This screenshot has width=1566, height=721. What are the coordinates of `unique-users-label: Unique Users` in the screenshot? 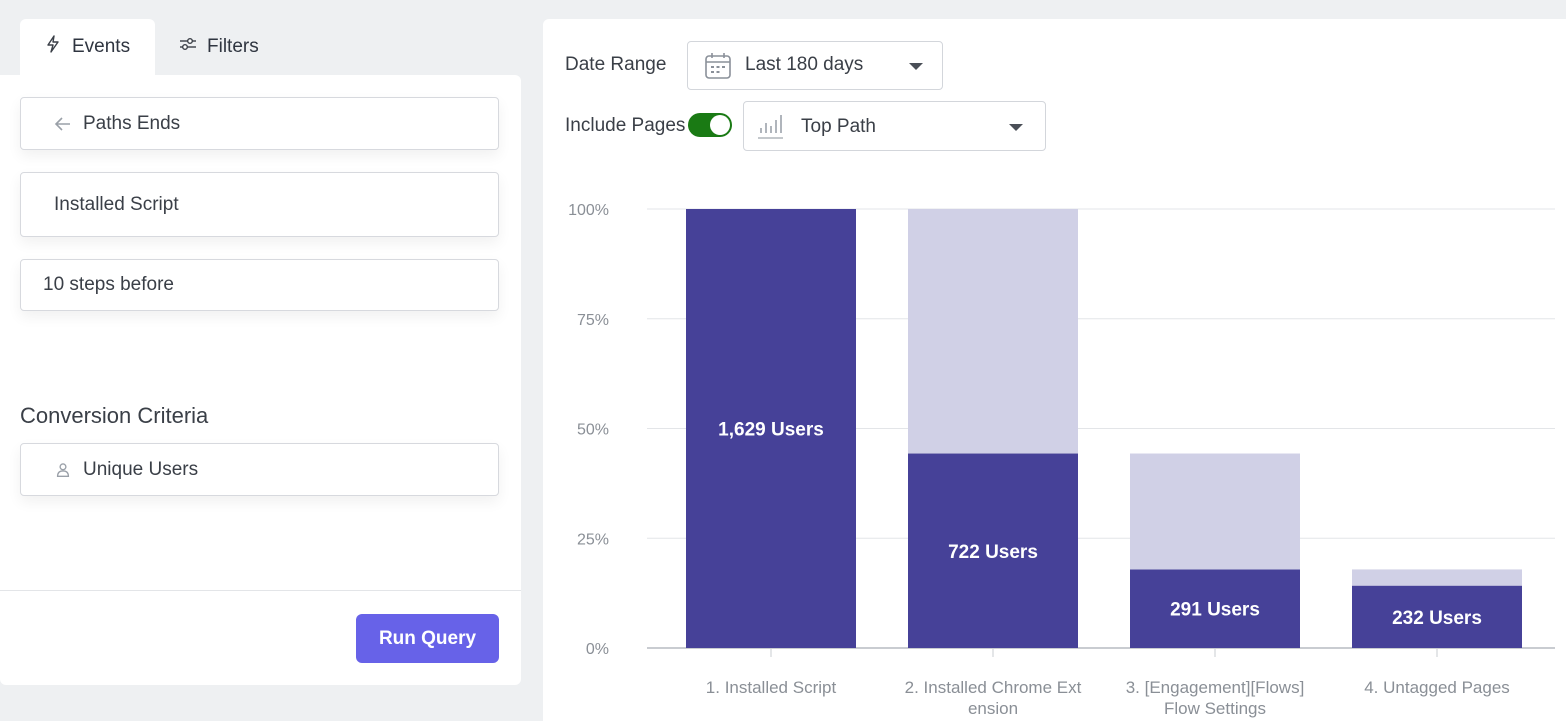 It's located at (141, 469).